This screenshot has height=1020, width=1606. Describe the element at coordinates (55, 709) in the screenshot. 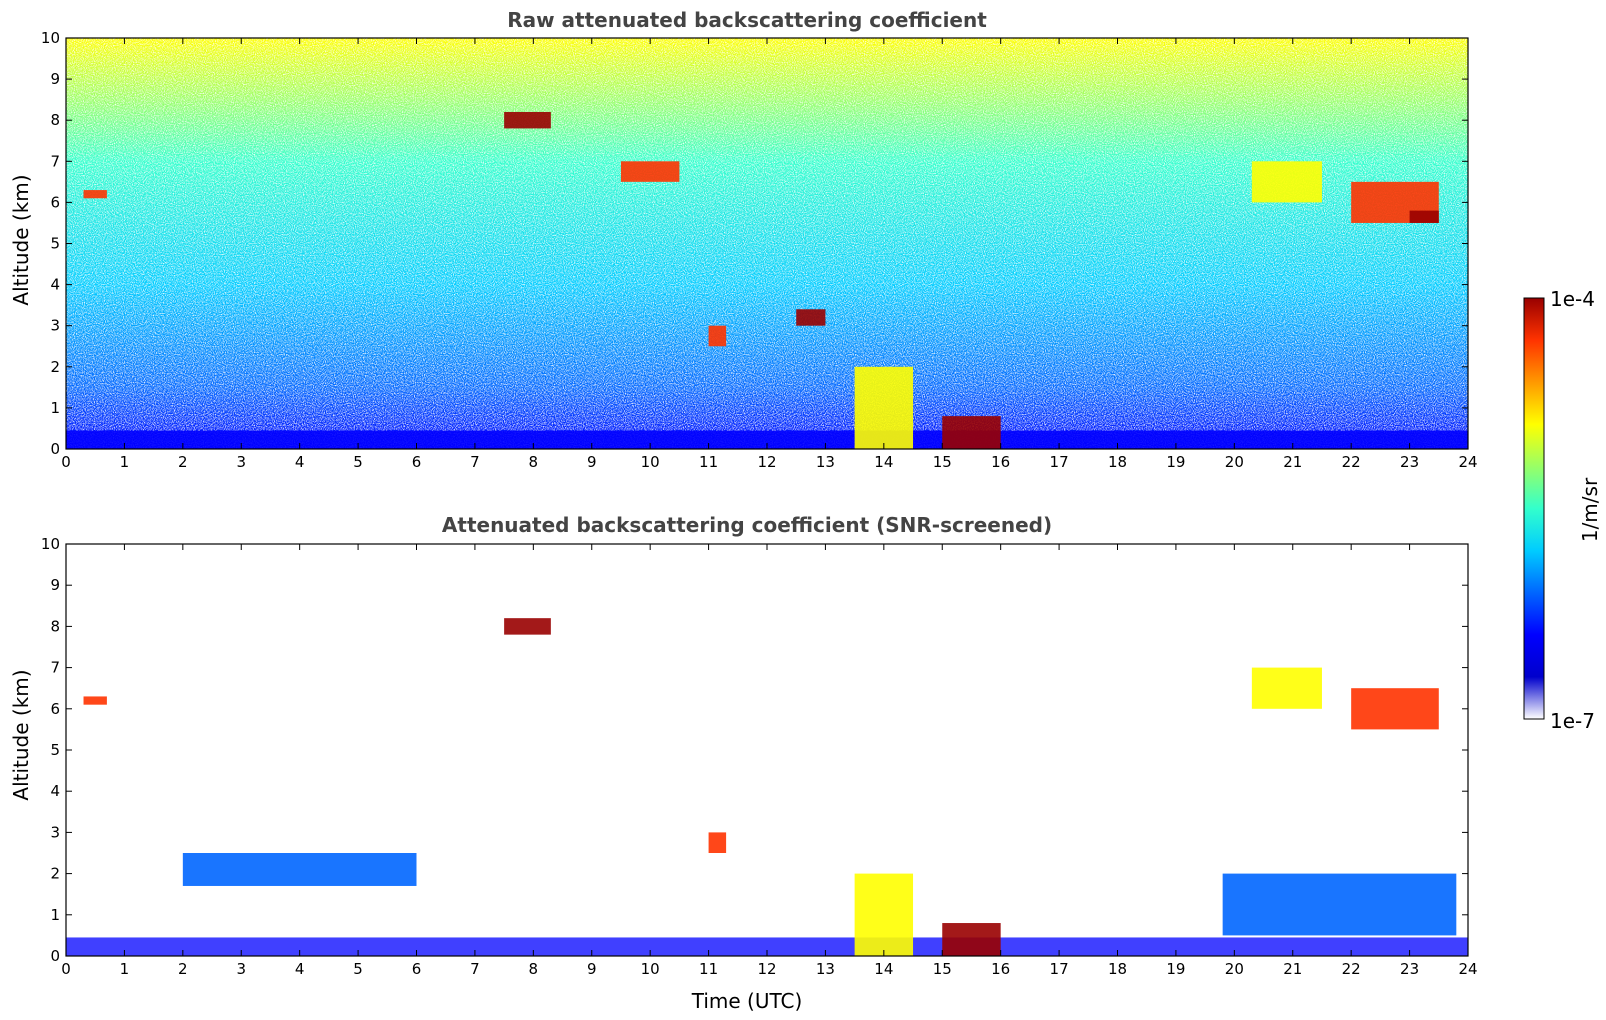

I see `y-tick-label: 6` at that location.